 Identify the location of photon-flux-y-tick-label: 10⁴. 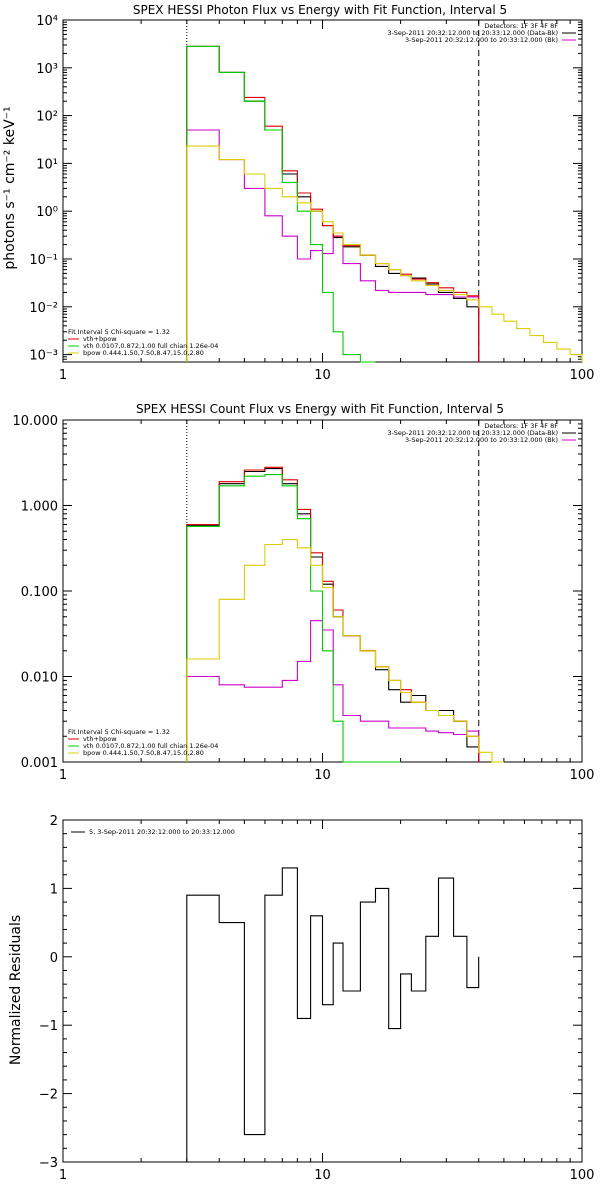
(47, 21).